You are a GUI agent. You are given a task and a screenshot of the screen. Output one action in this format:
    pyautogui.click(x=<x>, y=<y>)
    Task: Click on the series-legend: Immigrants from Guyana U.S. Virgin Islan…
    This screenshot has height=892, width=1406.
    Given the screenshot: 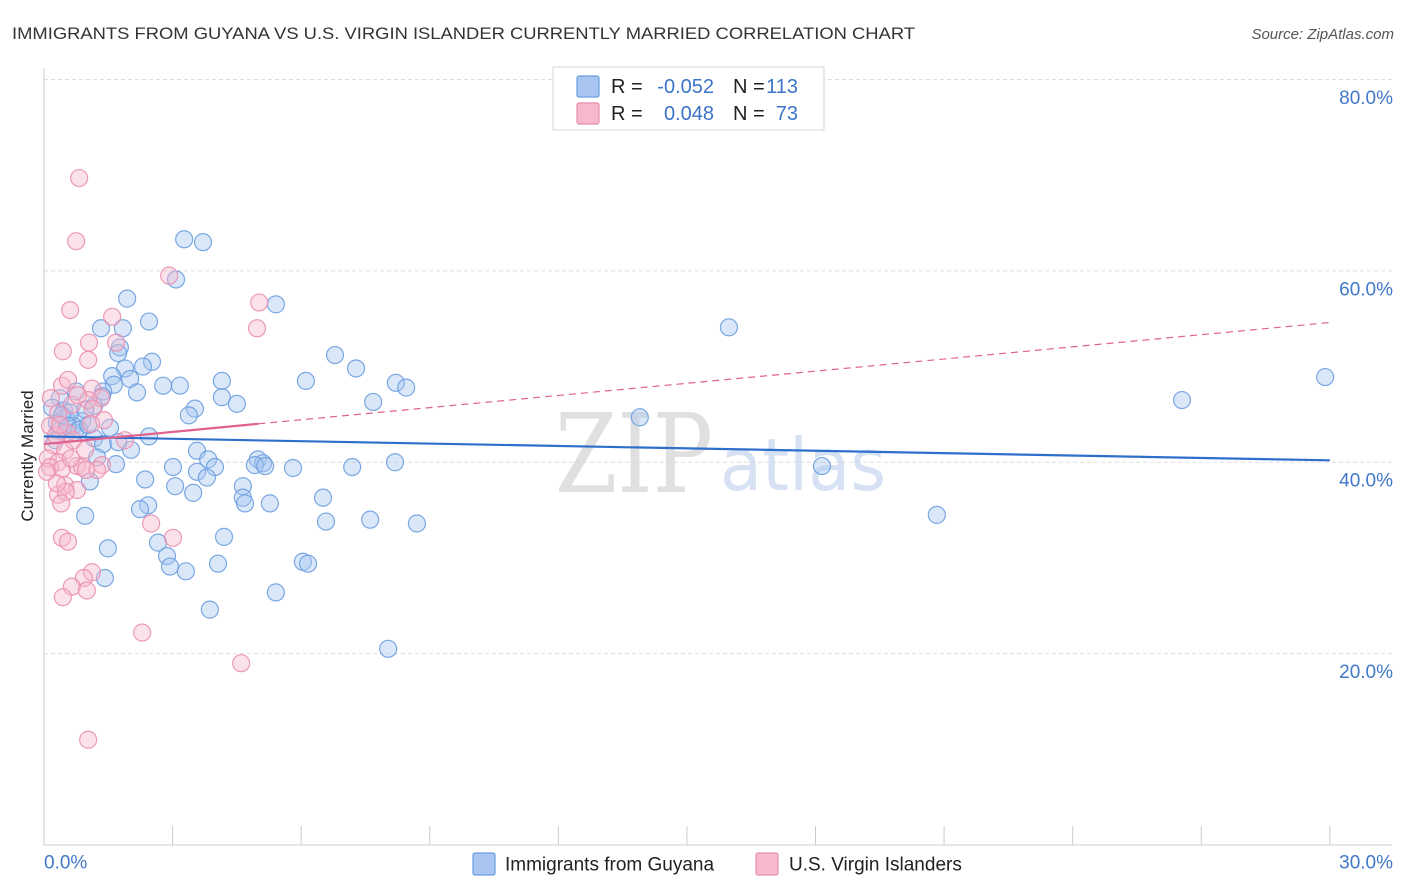 What is the action you would take?
    pyautogui.click(x=717, y=864)
    